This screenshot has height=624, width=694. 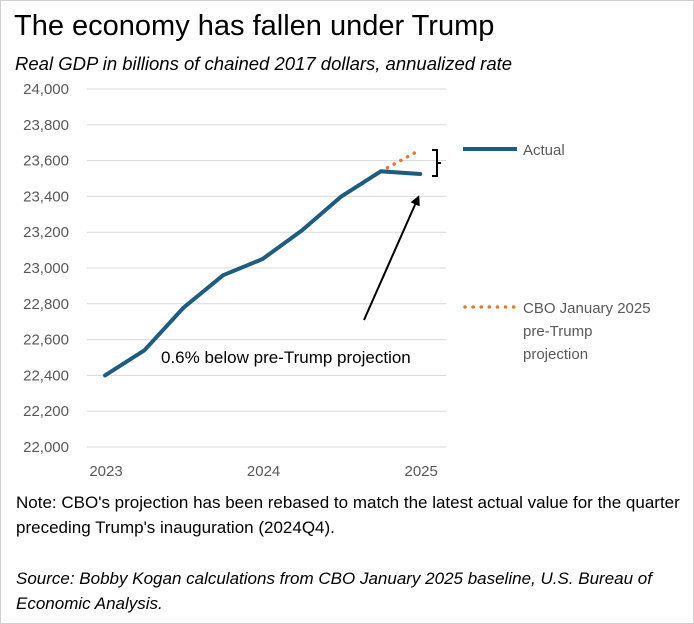 I want to click on chart-title: The economy has fallen under Trump, so click(x=254, y=26).